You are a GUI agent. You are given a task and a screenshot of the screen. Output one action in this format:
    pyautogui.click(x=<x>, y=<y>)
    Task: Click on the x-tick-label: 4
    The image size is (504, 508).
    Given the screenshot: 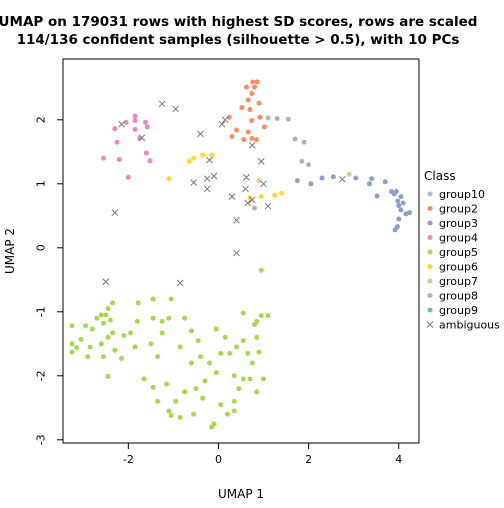 What is the action you would take?
    pyautogui.click(x=398, y=459)
    